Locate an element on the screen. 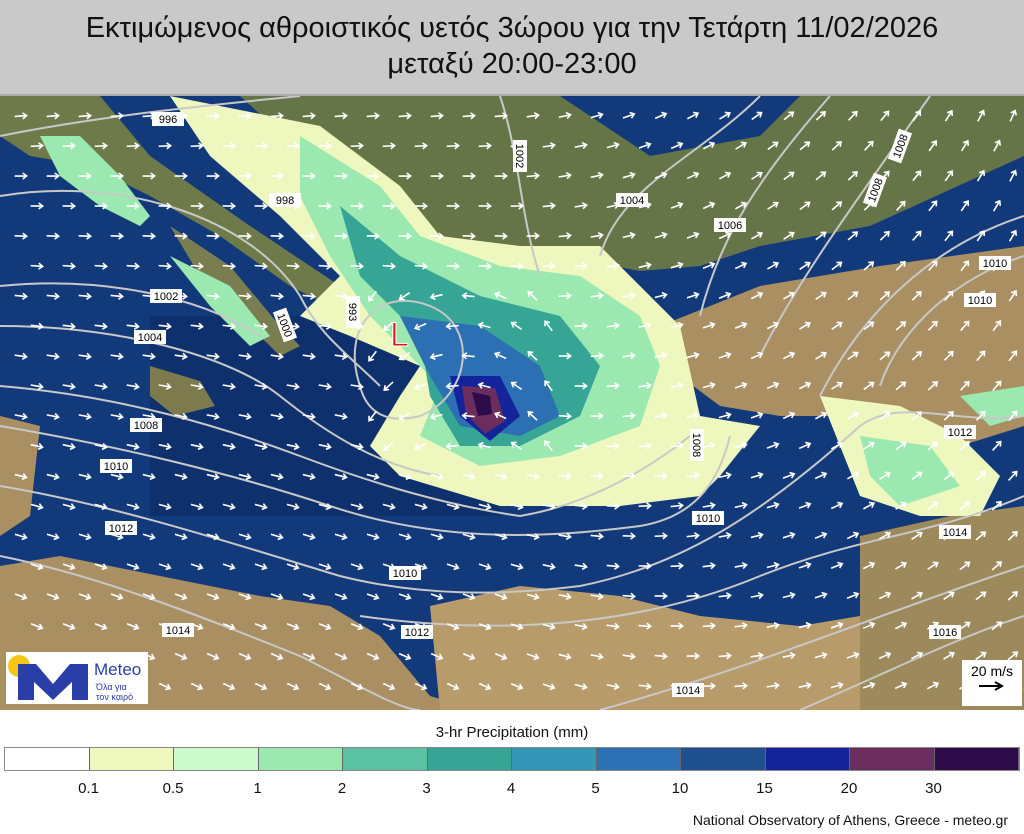 This screenshot has height=834, width=1024. logo-tagline: Όλα για τον καιρό is located at coordinates (114, 692).